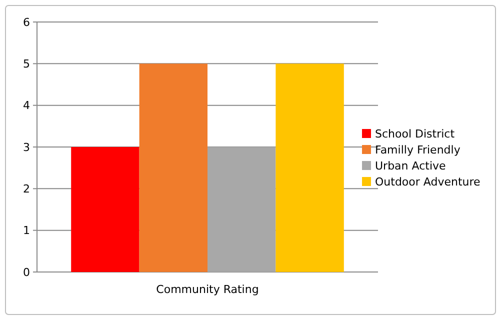 The height and width of the screenshot is (320, 501). What do you see at coordinates (26, 272) in the screenshot?
I see `y-tick-label: 0` at bounding box center [26, 272].